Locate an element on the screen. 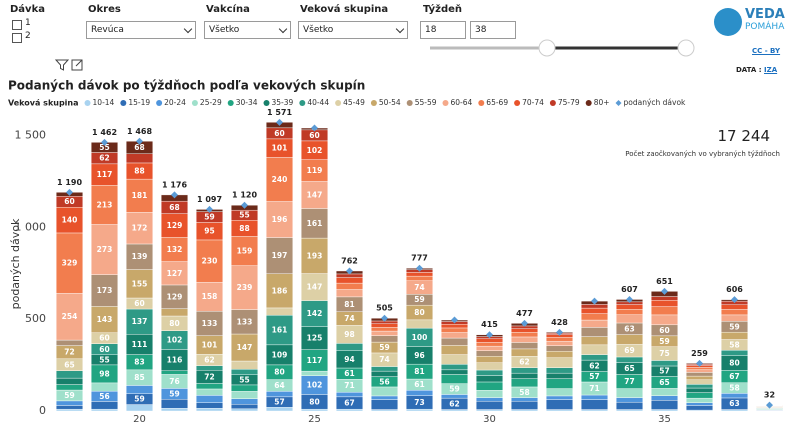 The image size is (800, 424). data-label: 62 is located at coordinates (454, 403).